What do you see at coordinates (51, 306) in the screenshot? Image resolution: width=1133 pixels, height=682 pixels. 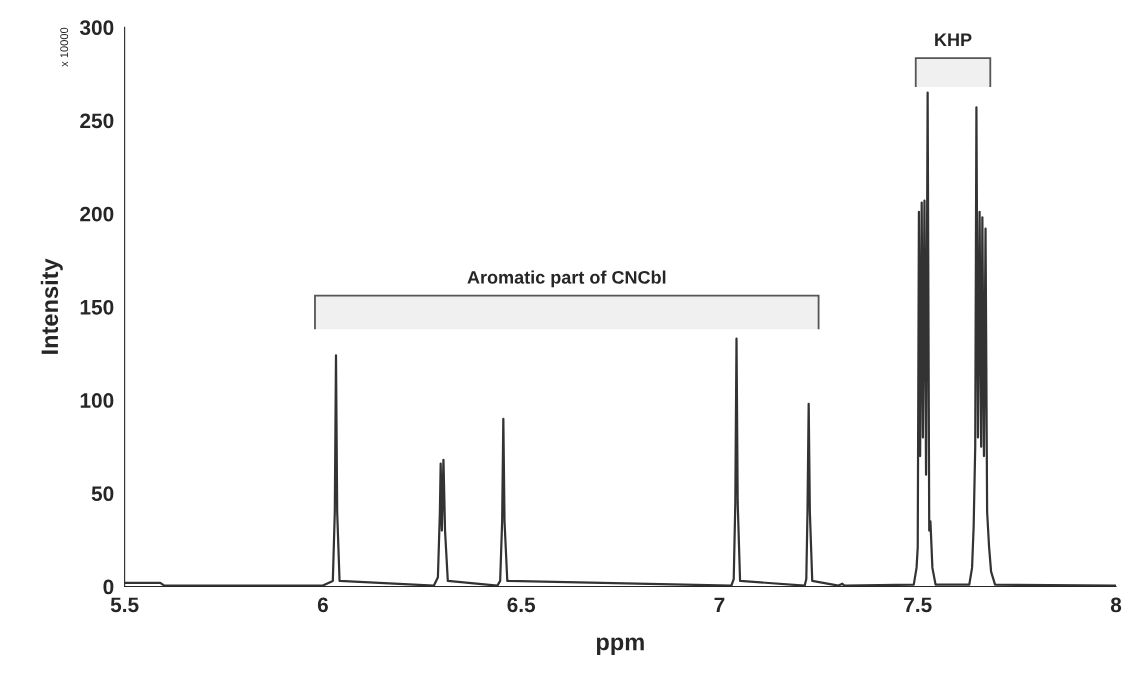 I see `y-axis-title: Intensity` at bounding box center [51, 306].